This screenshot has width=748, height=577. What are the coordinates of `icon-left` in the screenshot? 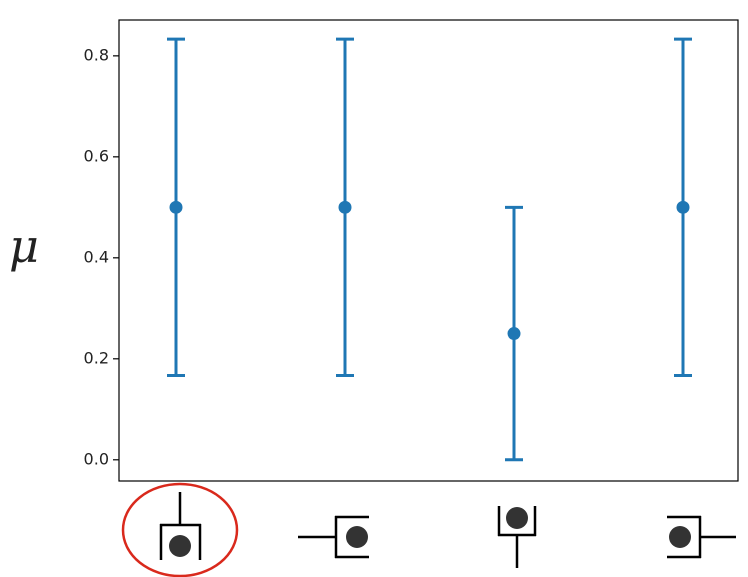 It's located at (333, 537).